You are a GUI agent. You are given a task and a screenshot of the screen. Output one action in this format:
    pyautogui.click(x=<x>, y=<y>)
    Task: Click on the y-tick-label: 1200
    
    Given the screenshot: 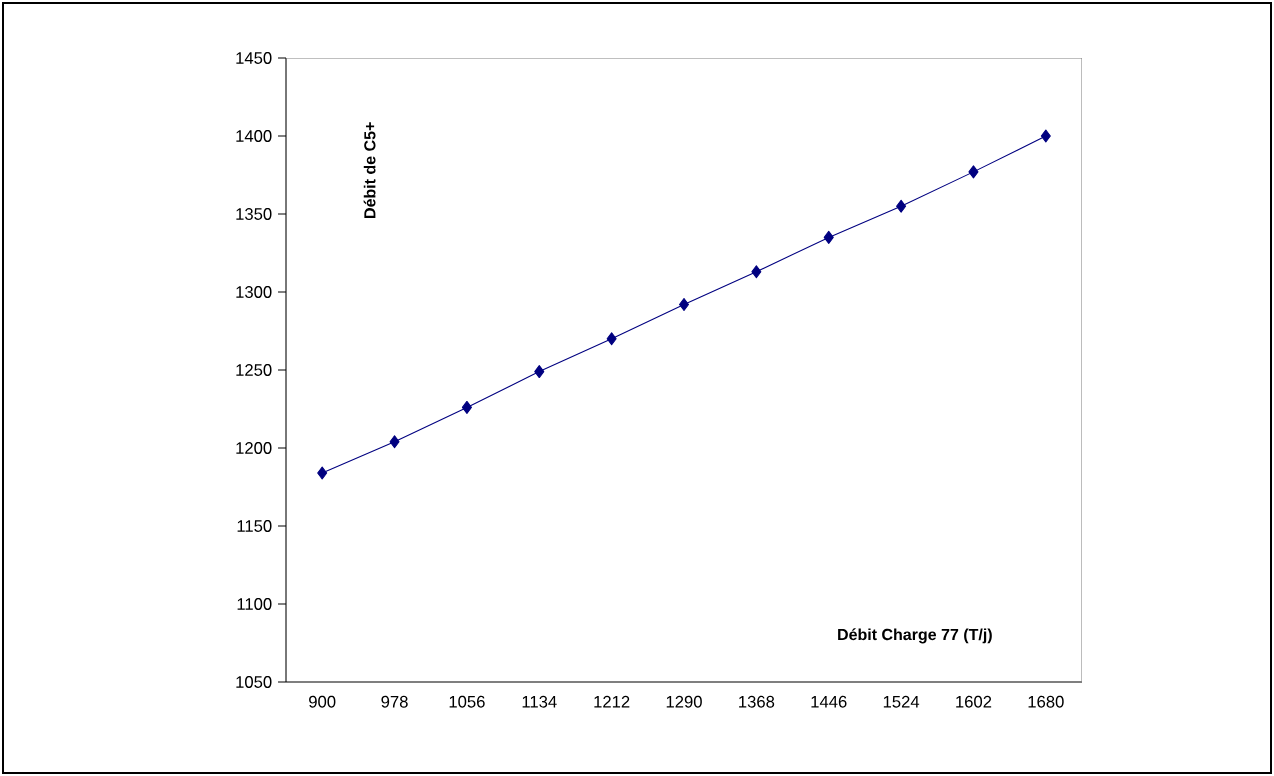 What is the action you would take?
    pyautogui.click(x=254, y=448)
    